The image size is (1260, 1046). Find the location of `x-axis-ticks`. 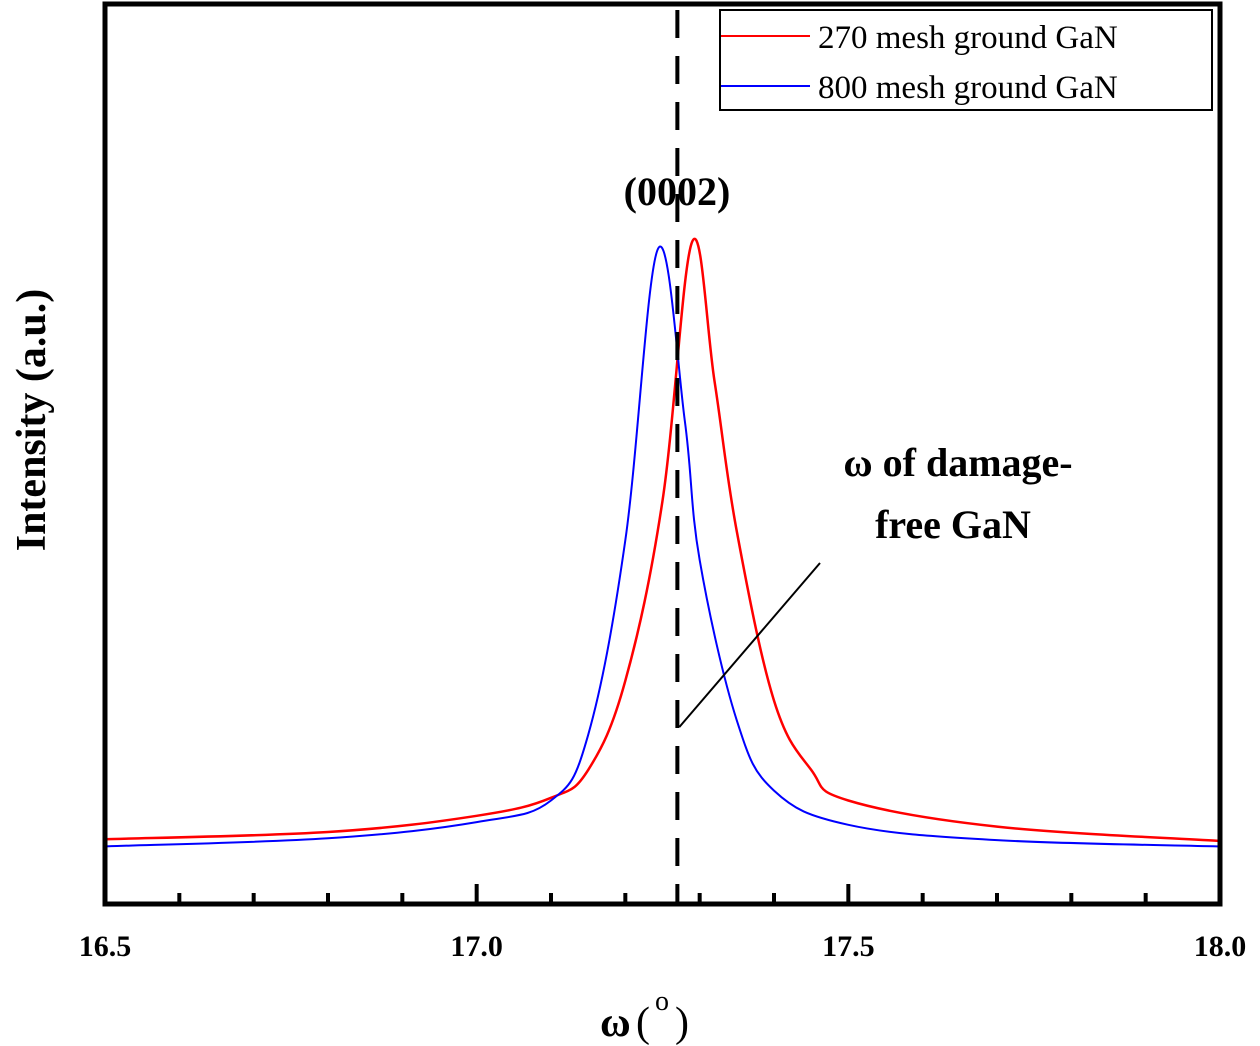

x-axis-ticks is located at coordinates (662, 894).